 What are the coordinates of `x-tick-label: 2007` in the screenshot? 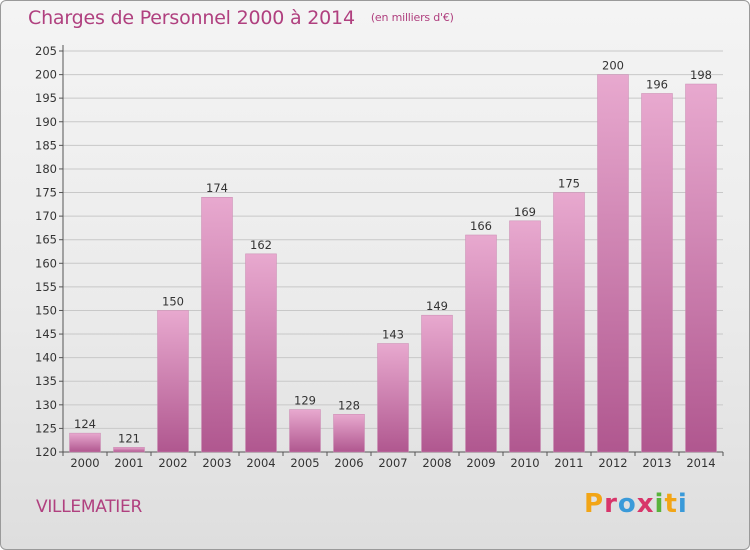 It's located at (392, 463).